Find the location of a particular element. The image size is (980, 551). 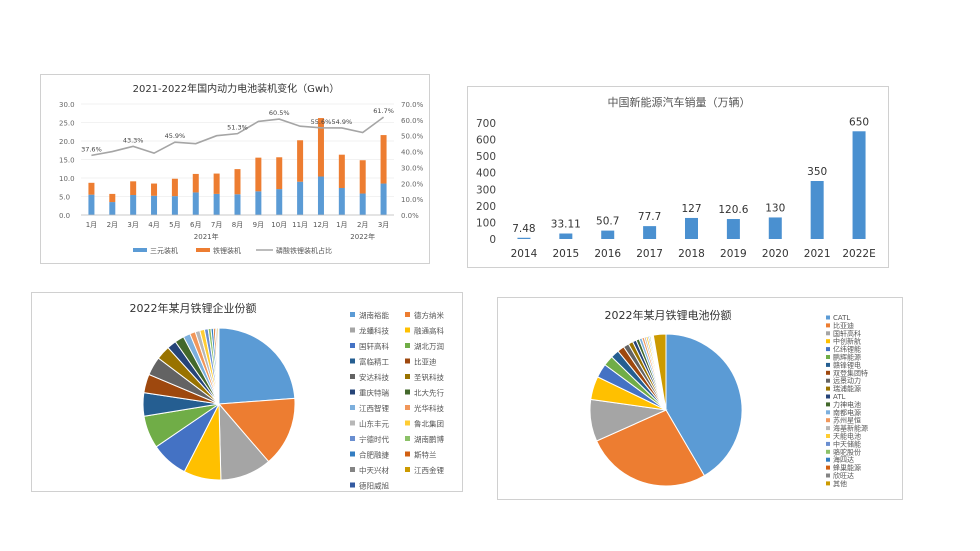

chart3-legend-label: 湖南鹏博 is located at coordinates (429, 439).